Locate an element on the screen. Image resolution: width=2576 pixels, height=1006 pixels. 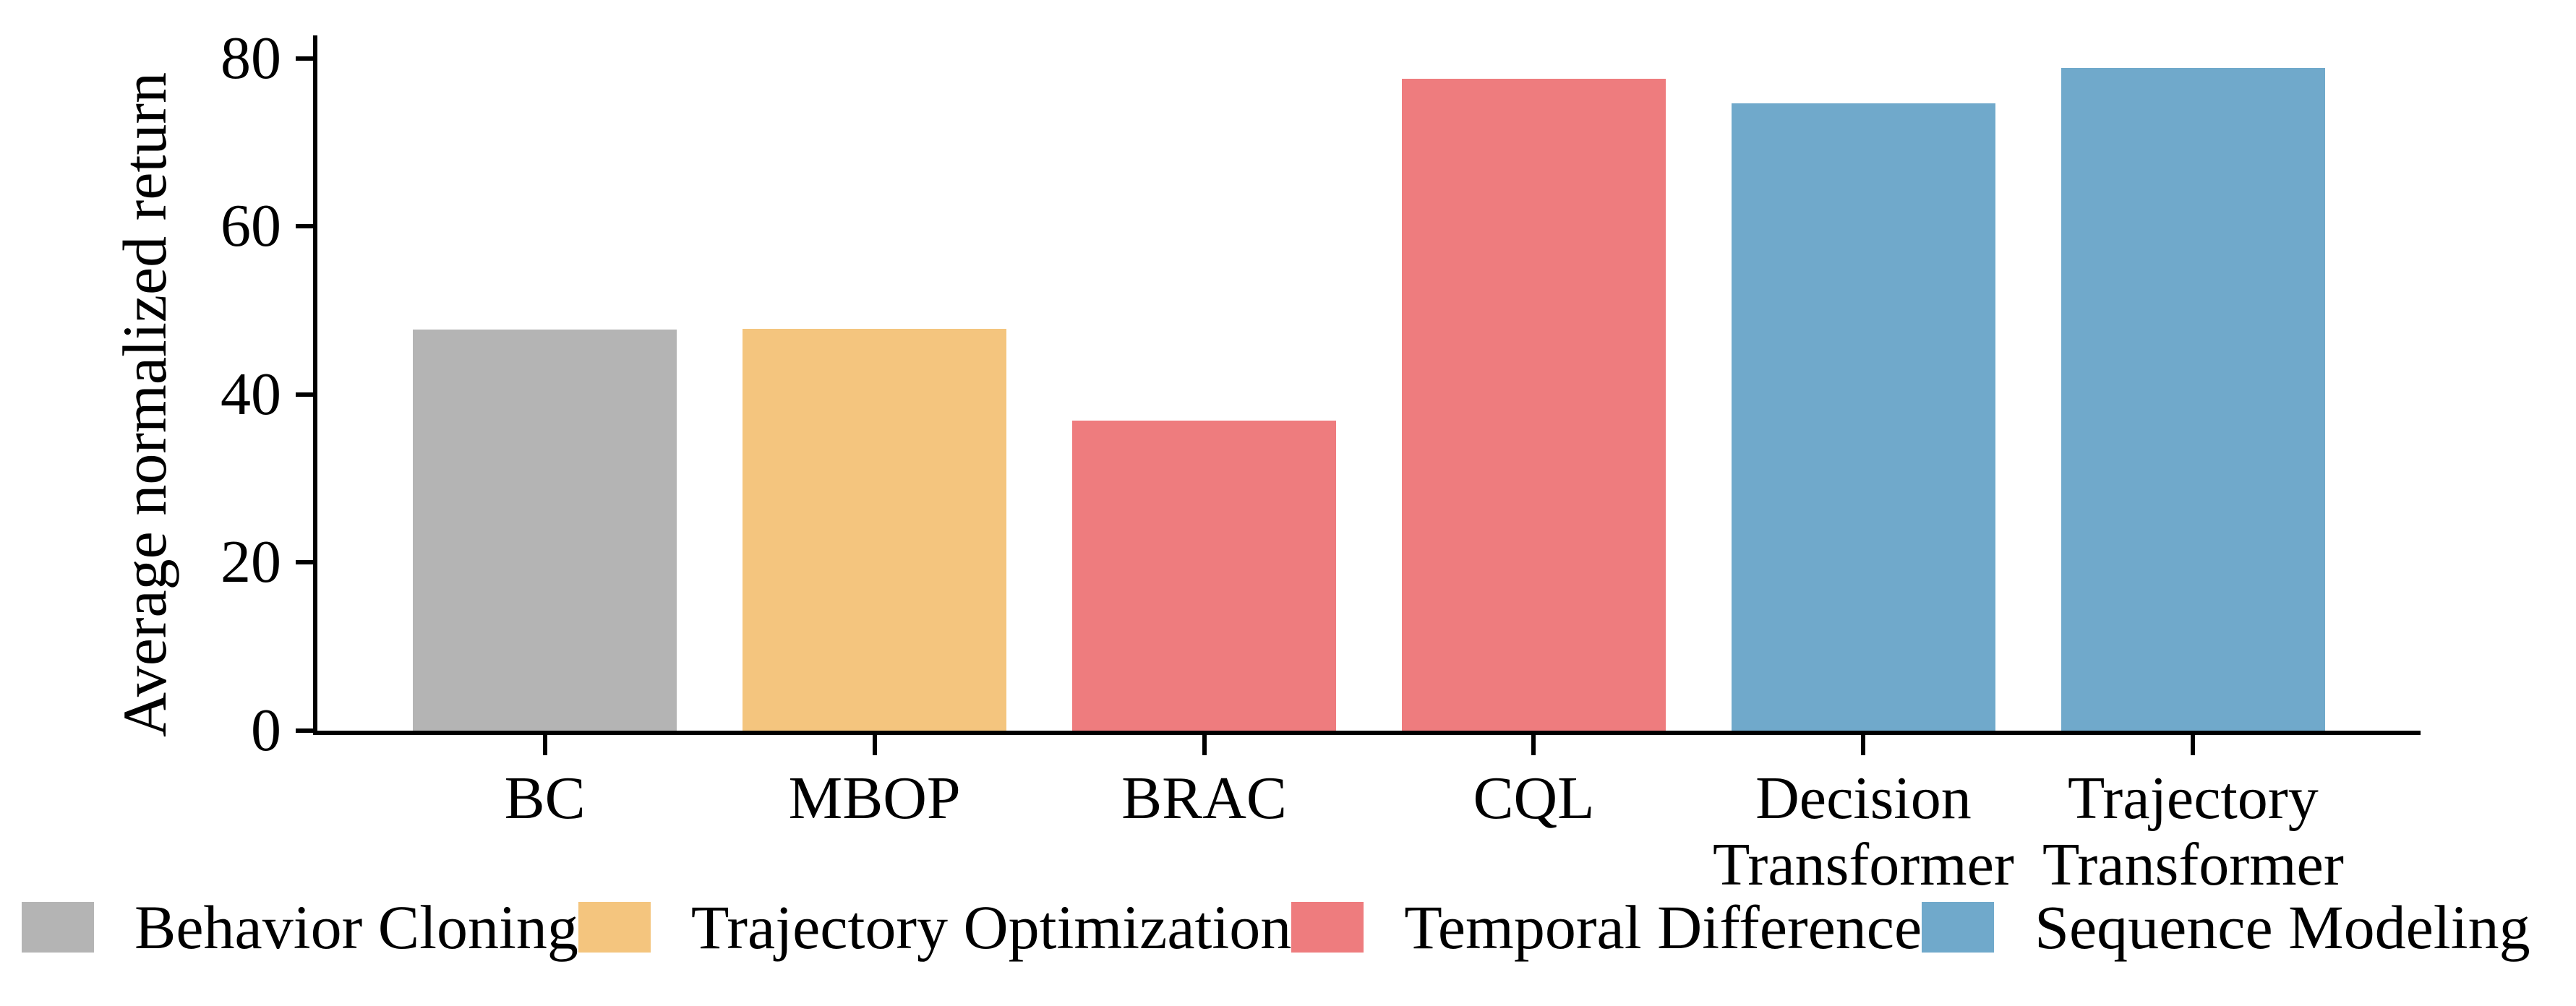
y-axis-spine is located at coordinates (315, 385).